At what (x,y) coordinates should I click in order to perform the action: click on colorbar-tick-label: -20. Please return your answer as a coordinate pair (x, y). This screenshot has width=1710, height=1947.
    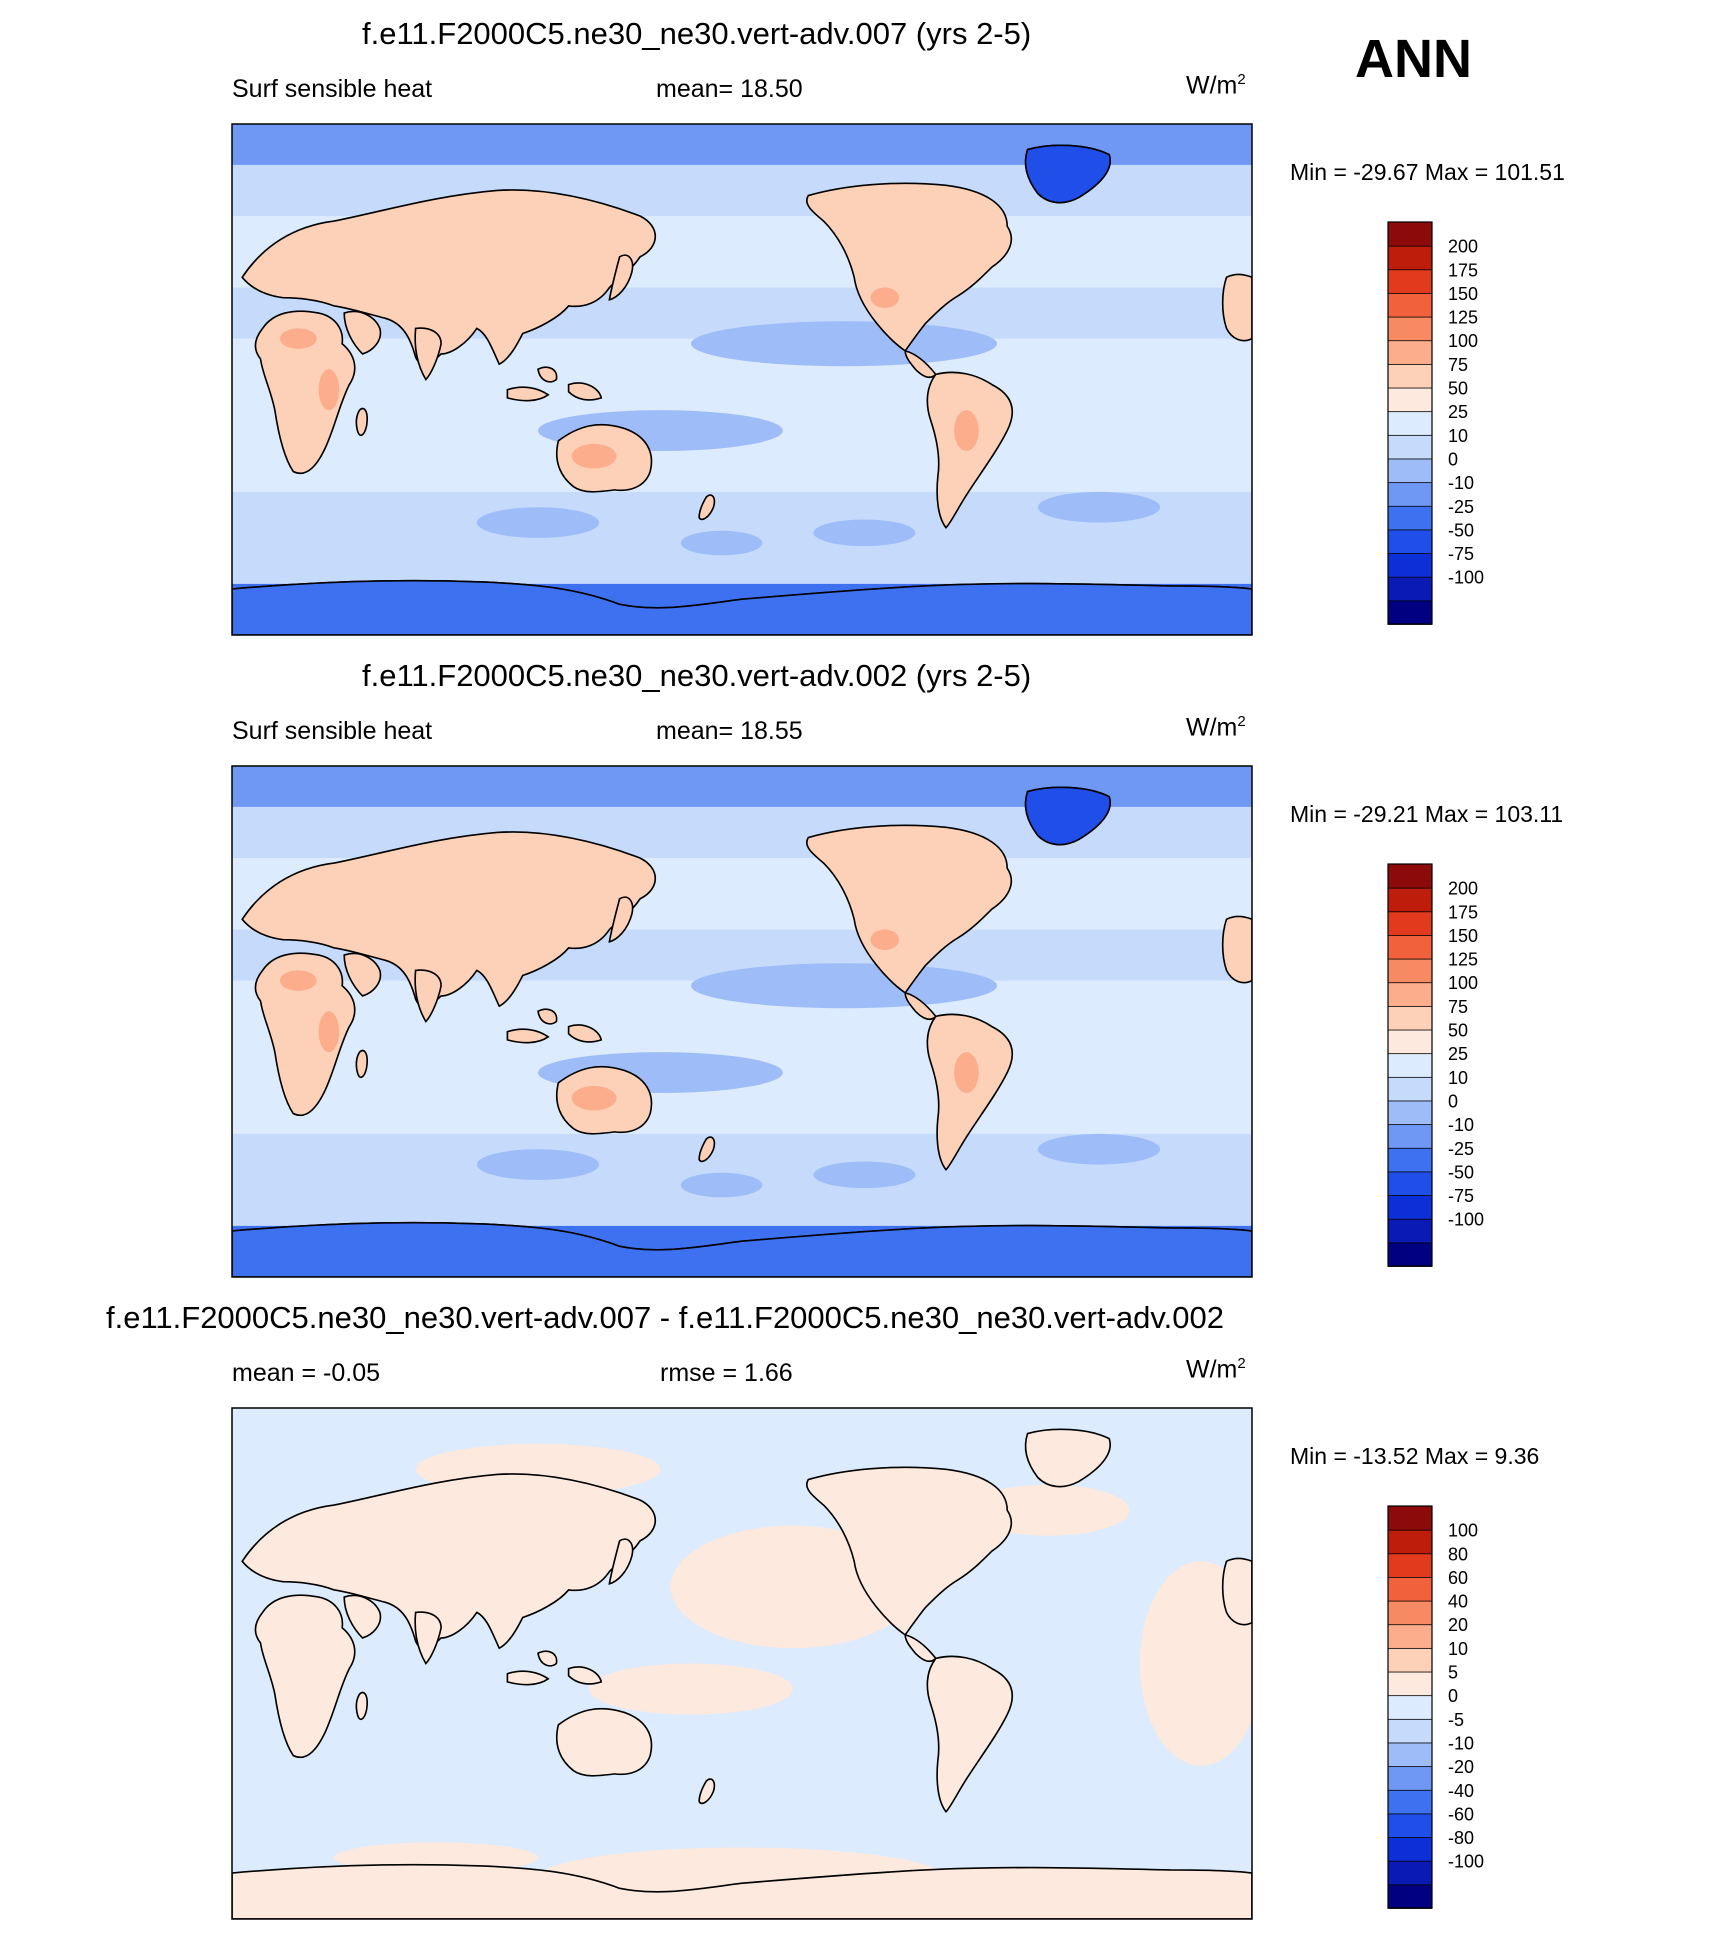
    Looking at the image, I should click on (1461, 1767).